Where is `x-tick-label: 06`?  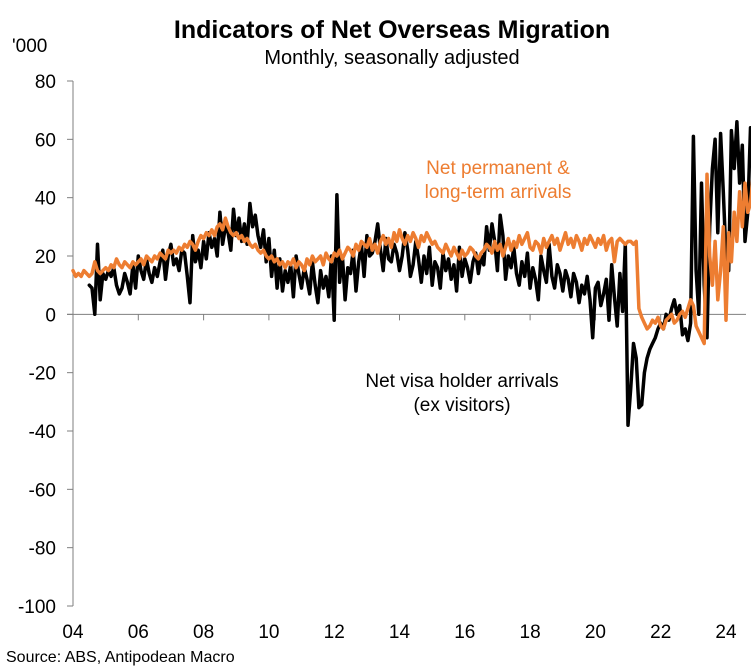
x-tick-label: 06 is located at coordinates (138, 632).